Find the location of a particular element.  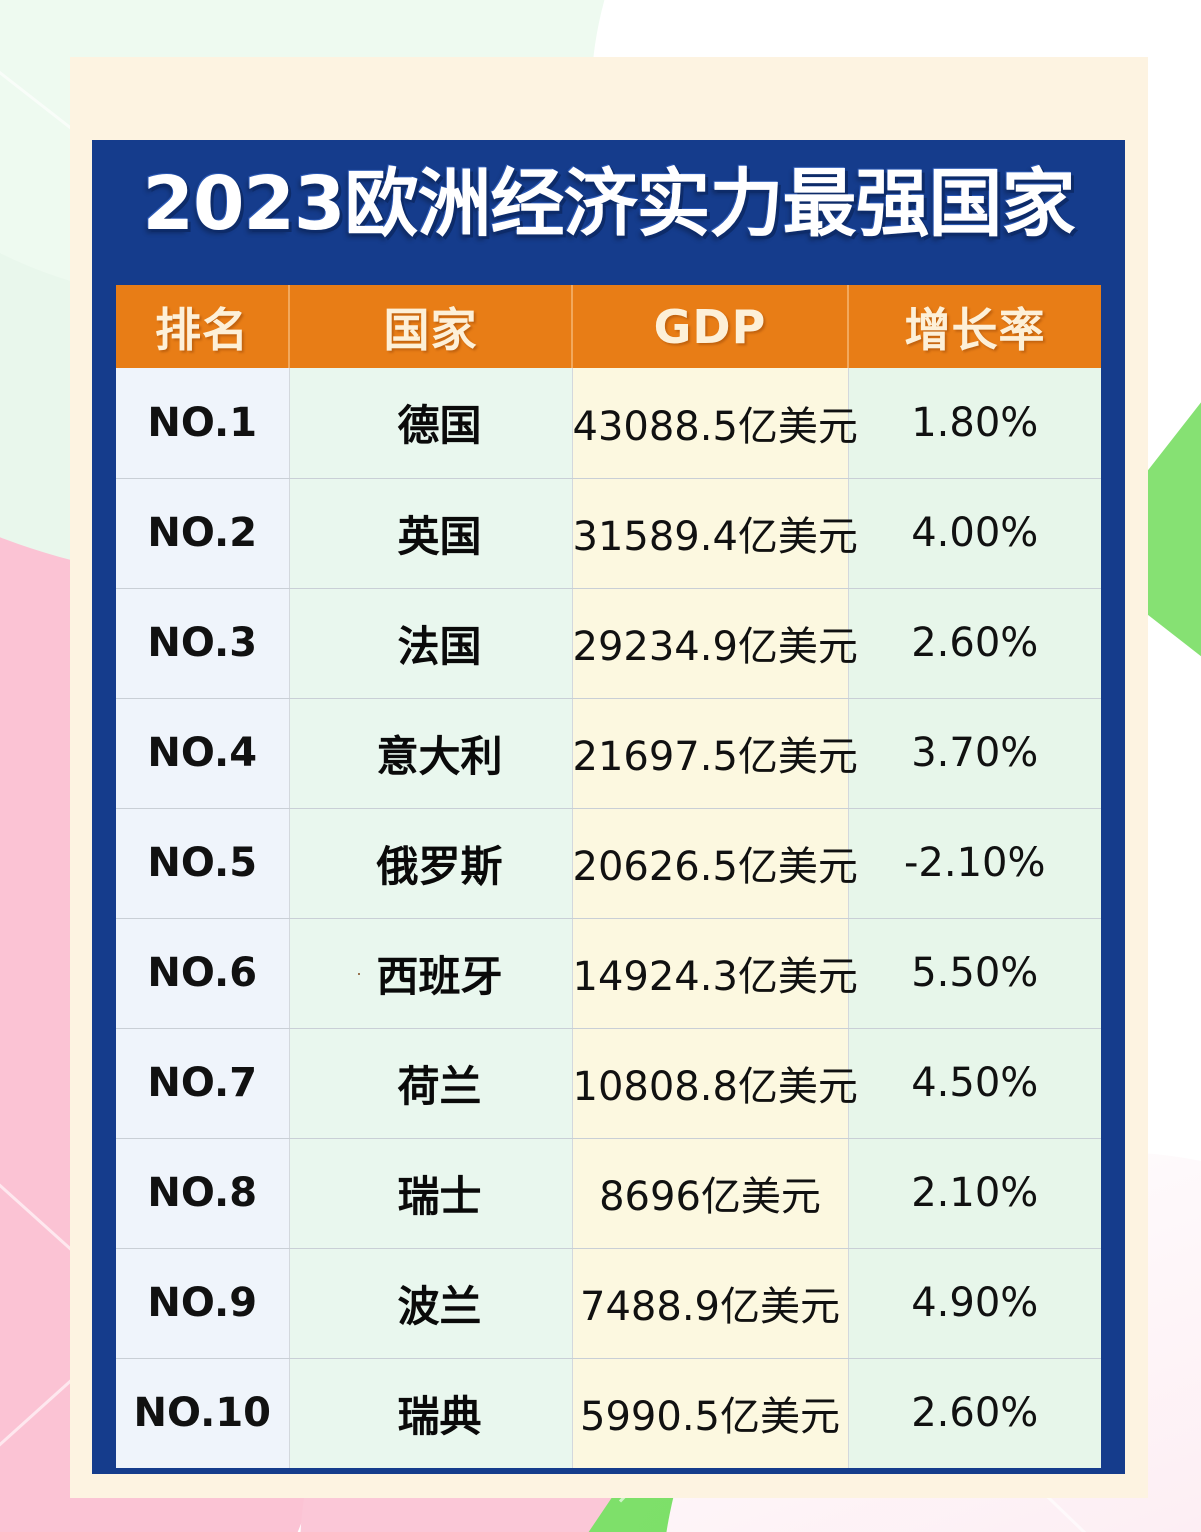

table-row: NO.2 英国 31589.4亿美元 4.00% is located at coordinates (608, 533).